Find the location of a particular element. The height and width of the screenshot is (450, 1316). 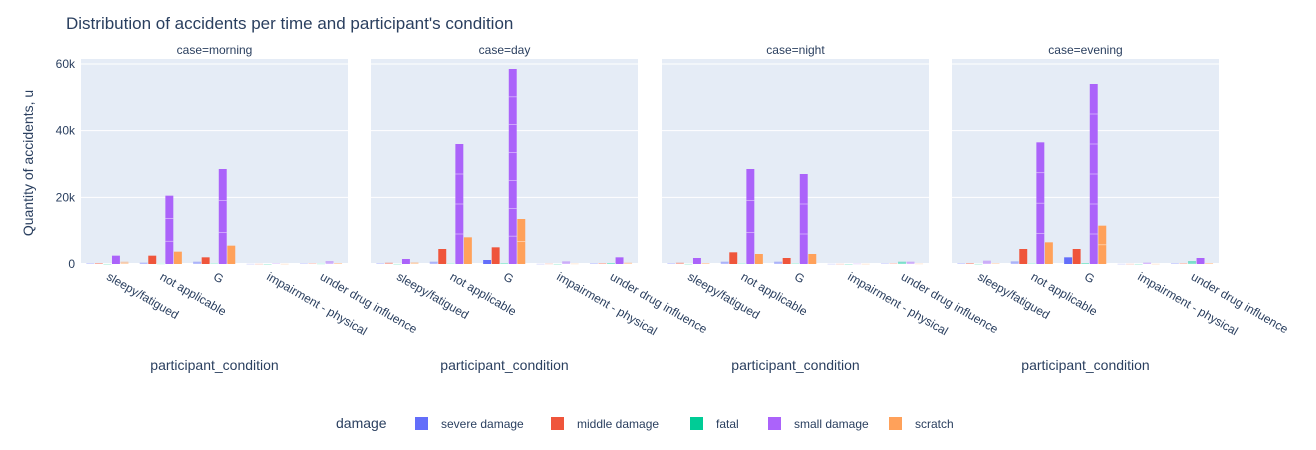

legend-item-severe-damage: severe damage is located at coordinates (469, 424).